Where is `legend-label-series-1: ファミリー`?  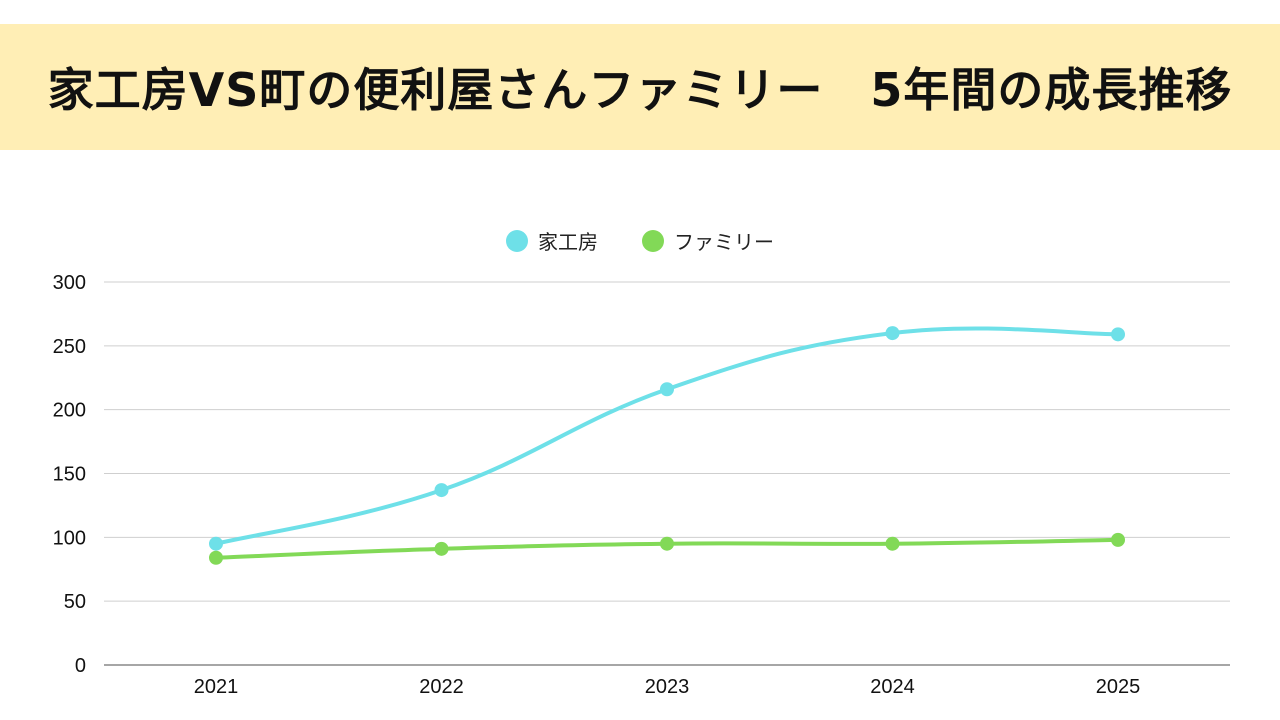 legend-label-series-1: ファミリー is located at coordinates (724, 242).